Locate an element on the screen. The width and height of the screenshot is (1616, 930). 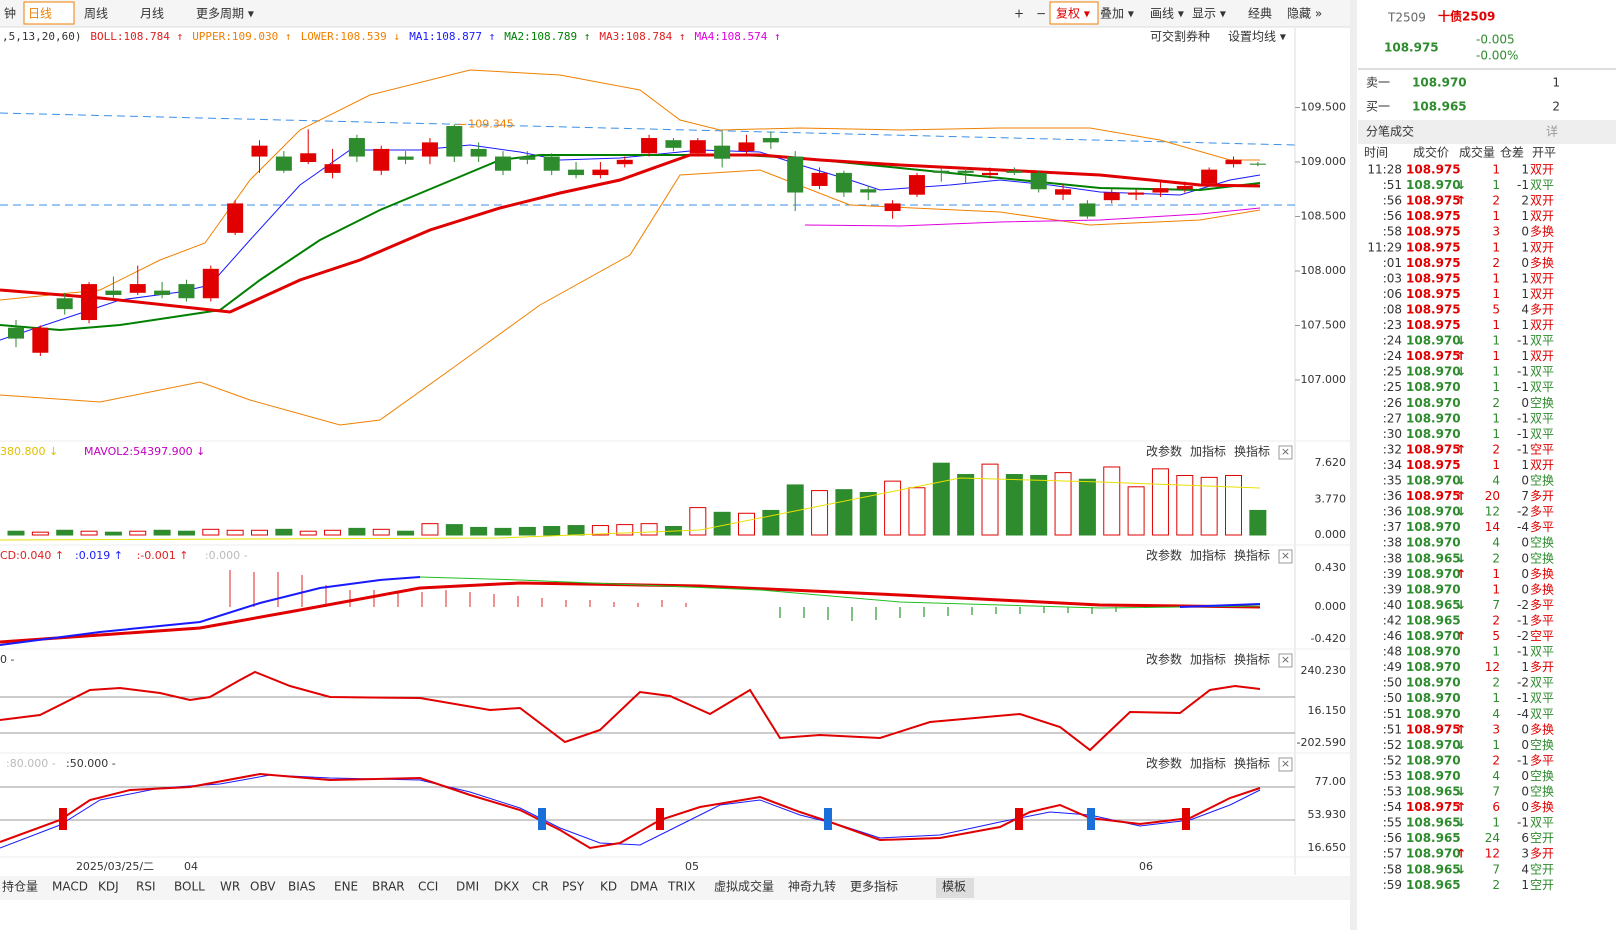
trade-volume: 24 is located at coordinates (1492, 838).